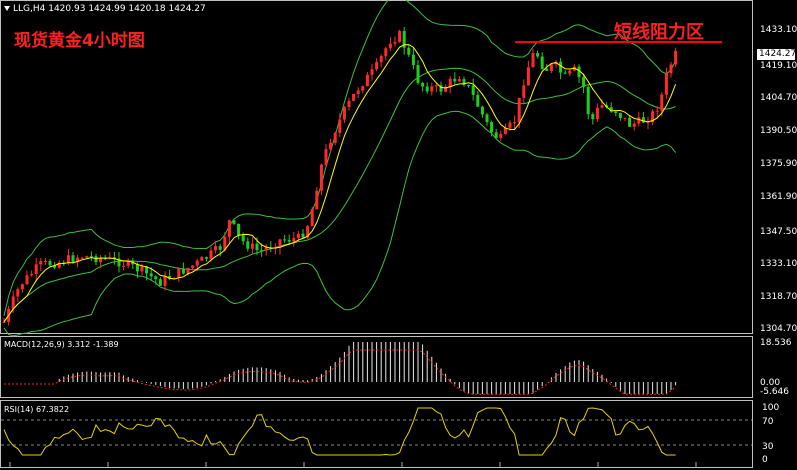 The height and width of the screenshot is (470, 797). I want to click on rsi-tick-0: 0, so click(765, 460).